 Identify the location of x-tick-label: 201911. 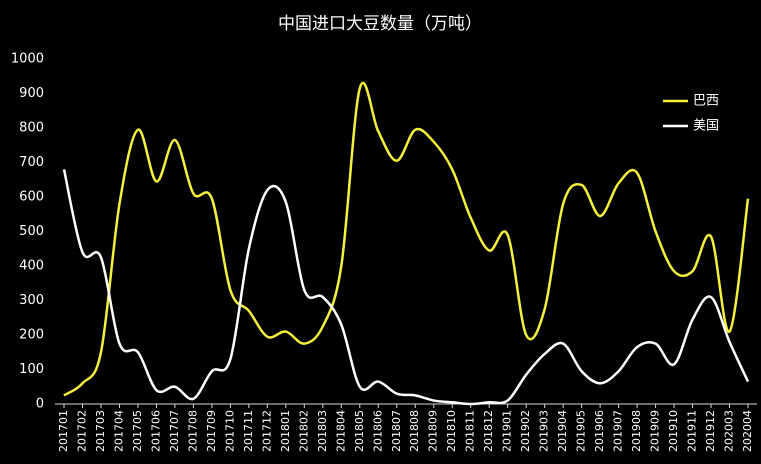
(692, 431).